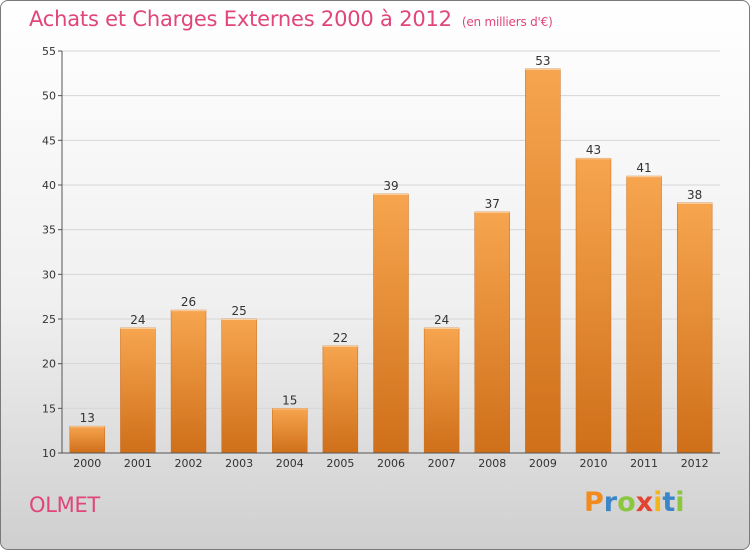 The width and height of the screenshot is (750, 550). Describe the element at coordinates (188, 302) in the screenshot. I see `data-label-2002: 26` at that location.